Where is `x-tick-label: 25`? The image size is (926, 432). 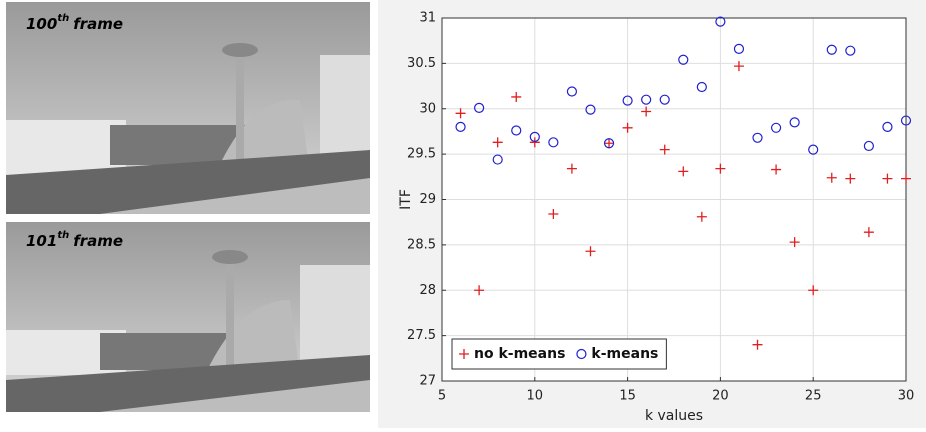
x-tick-label: 25 is located at coordinates (813, 396).